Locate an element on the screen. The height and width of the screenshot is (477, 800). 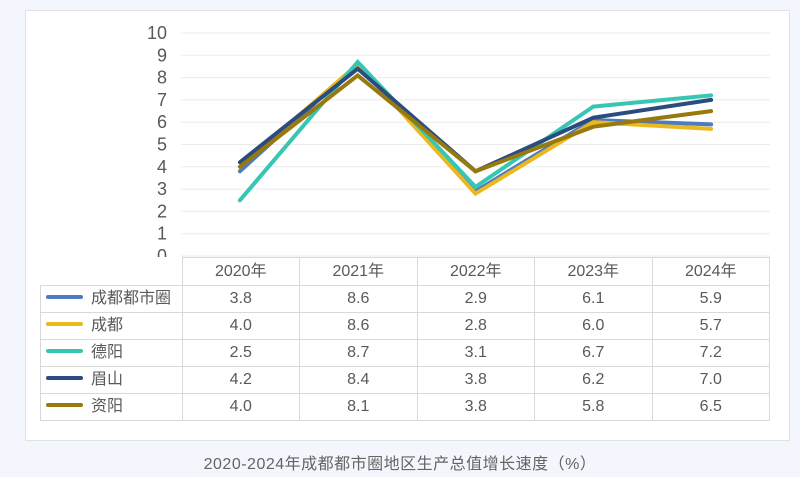
table-row: 眉山 4.2 8.4 3.8 6.2 7.0 is located at coordinates (405, 380).